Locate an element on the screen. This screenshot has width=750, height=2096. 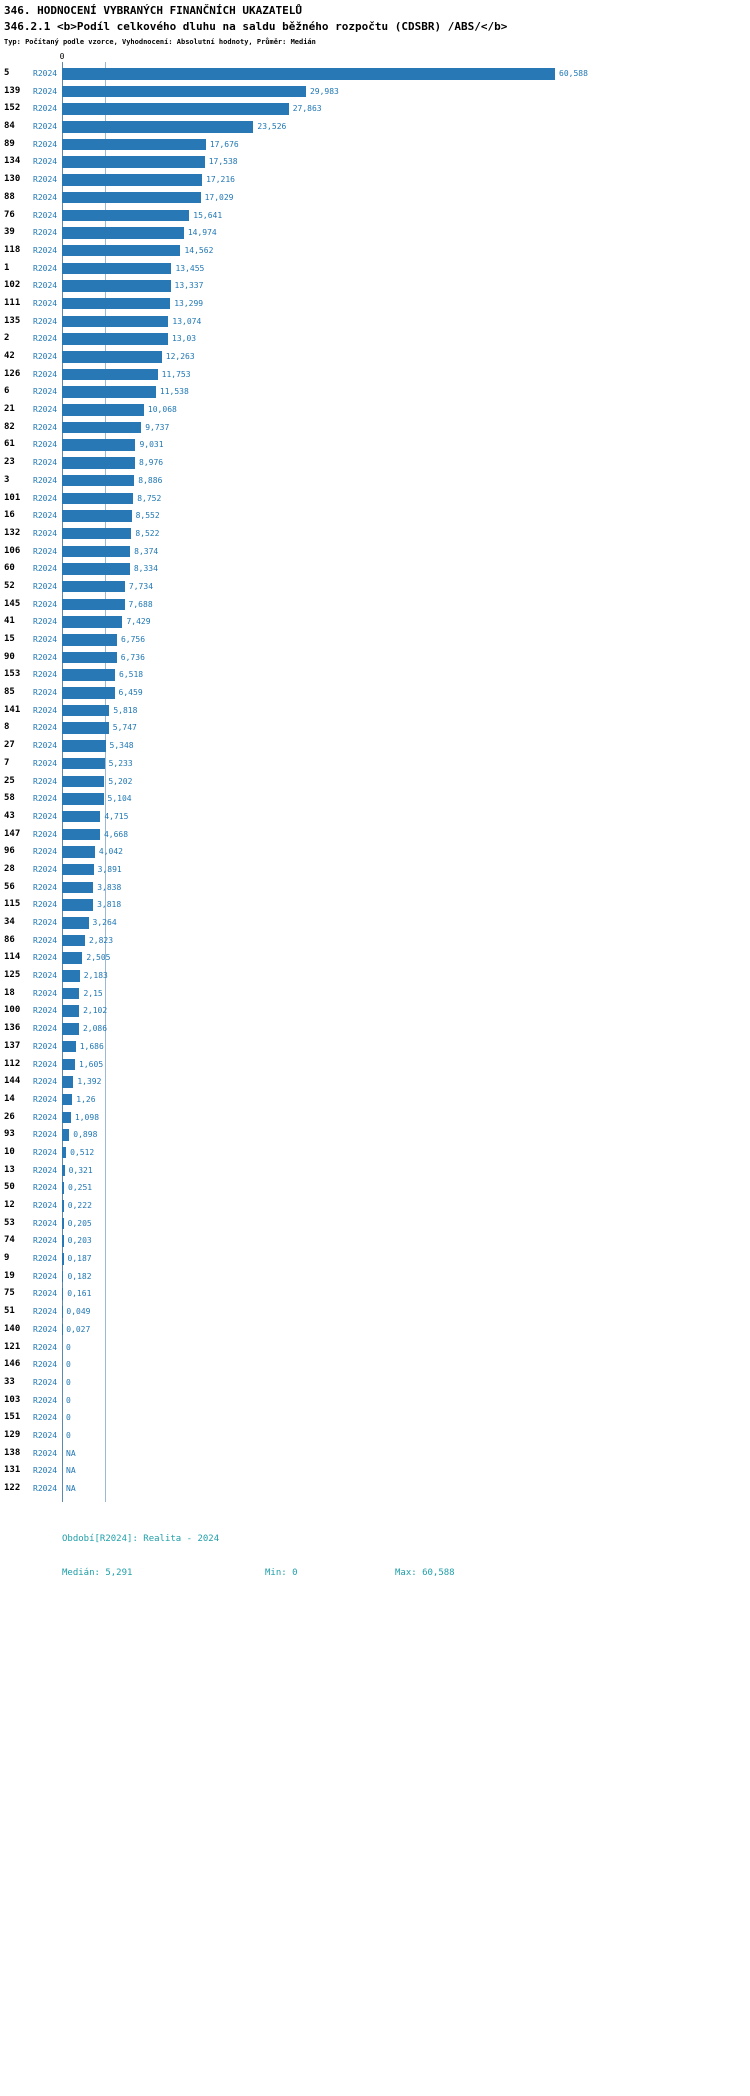
chart-row: 53 R2024 0,205 is located at coordinates (375, 1224).